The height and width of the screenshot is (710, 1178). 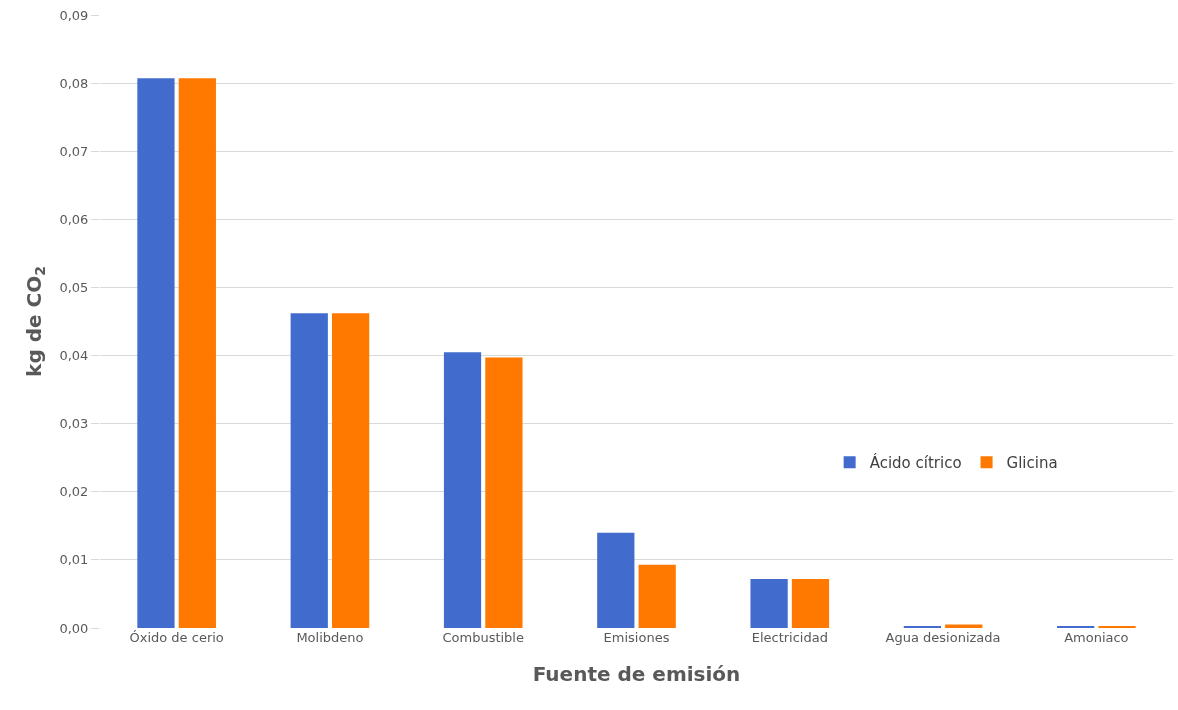 What do you see at coordinates (1032, 463) in the screenshot?
I see `legend-label: Glicina` at bounding box center [1032, 463].